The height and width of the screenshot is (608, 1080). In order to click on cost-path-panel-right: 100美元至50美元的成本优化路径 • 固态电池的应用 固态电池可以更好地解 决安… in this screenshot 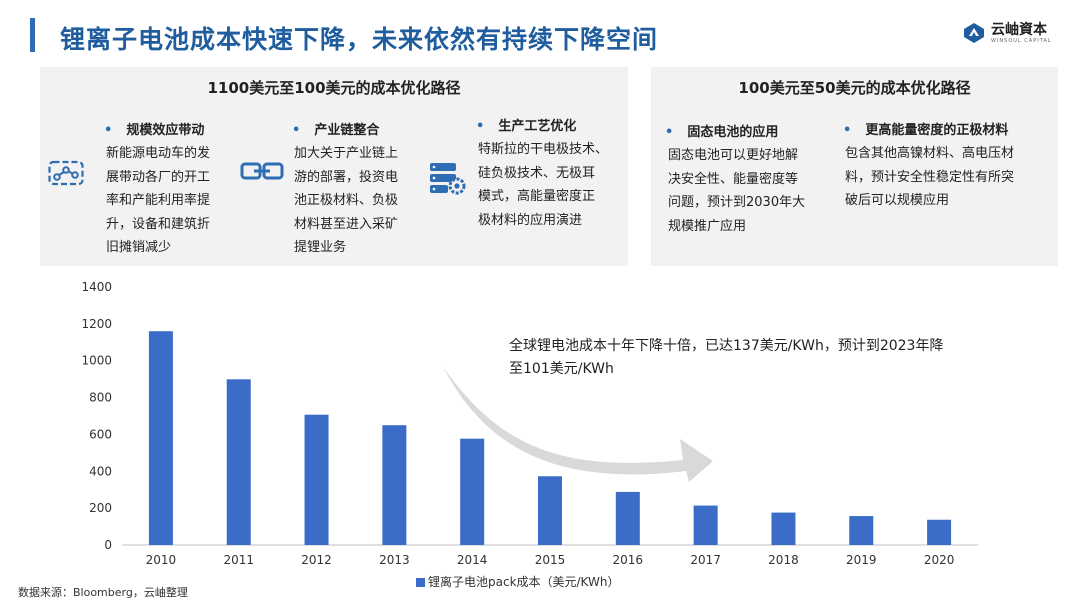, I will do `click(854, 166)`.